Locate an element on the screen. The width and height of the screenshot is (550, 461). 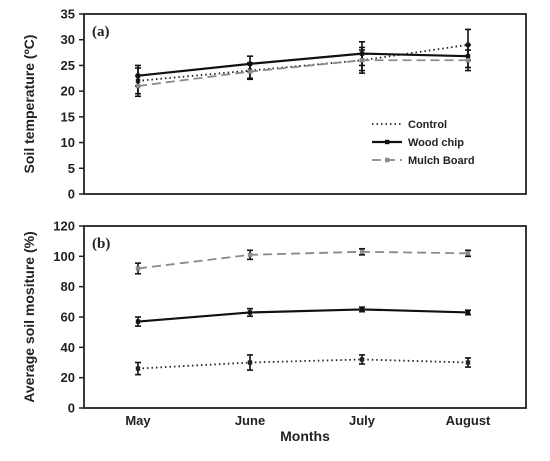
y-axis-ticks: 0 20 40 60 80 100 120 is located at coordinates (68, 317).